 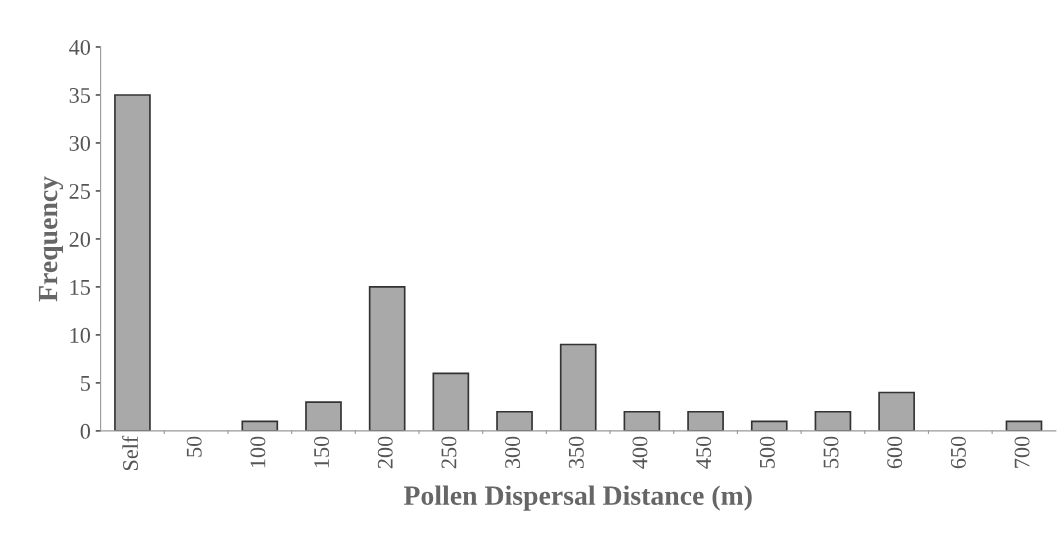 What do you see at coordinates (1022, 452) in the screenshot?
I see `x-tick-label: 700` at bounding box center [1022, 452].